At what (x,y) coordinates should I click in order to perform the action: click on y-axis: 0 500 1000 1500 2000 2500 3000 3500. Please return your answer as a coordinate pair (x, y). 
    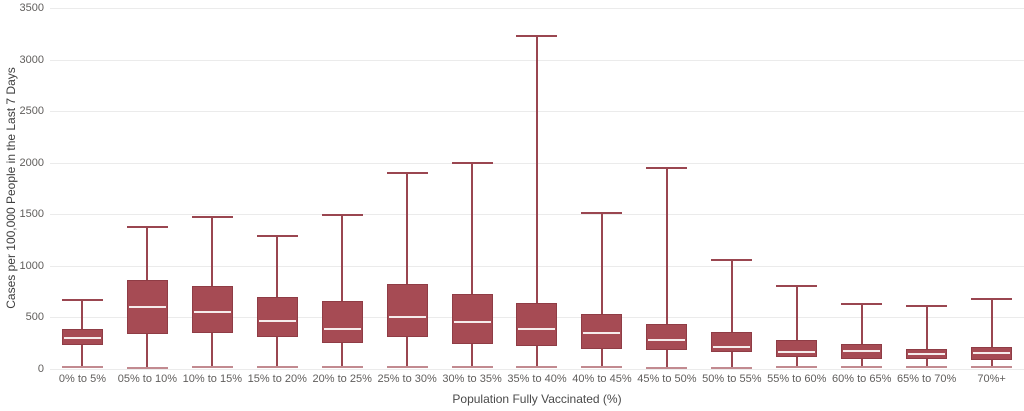
    Looking at the image, I should click on (22, 188).